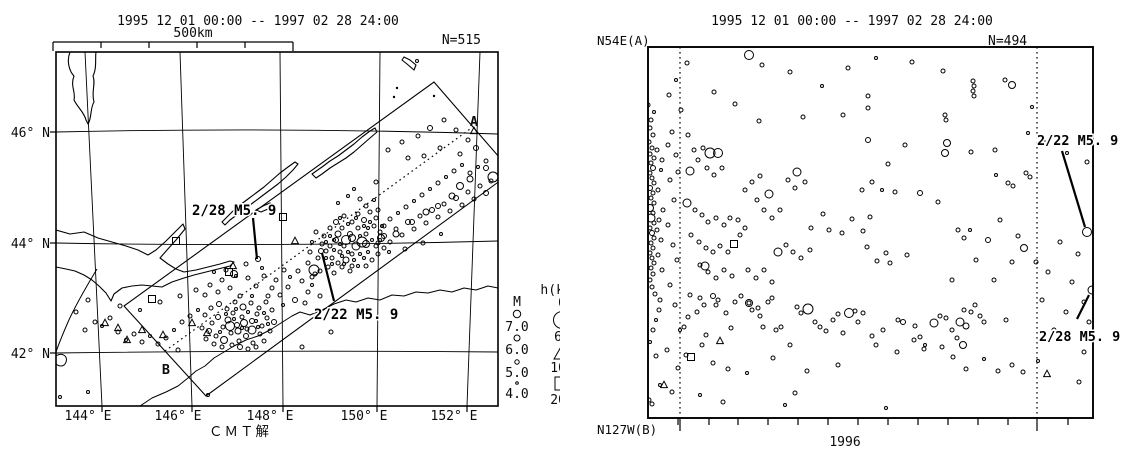  What do you see at coordinates (516, 350) in the screenshot?
I see `legend-m6-label: 6.0` at bounding box center [516, 350].